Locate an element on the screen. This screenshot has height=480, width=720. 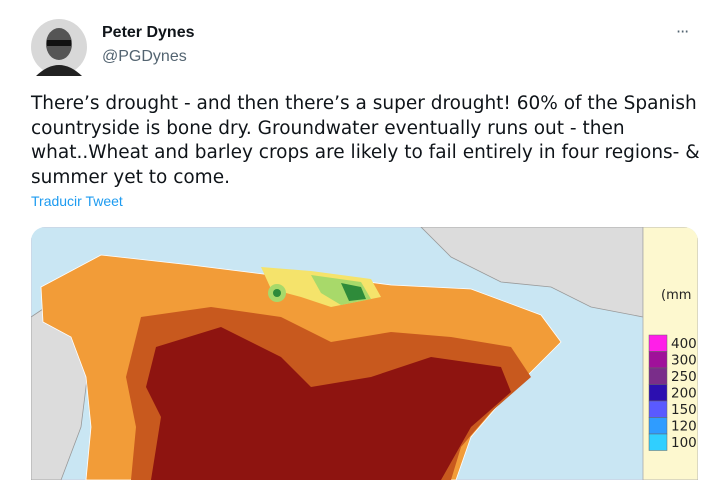
legend-label: 200 is located at coordinates (684, 394).